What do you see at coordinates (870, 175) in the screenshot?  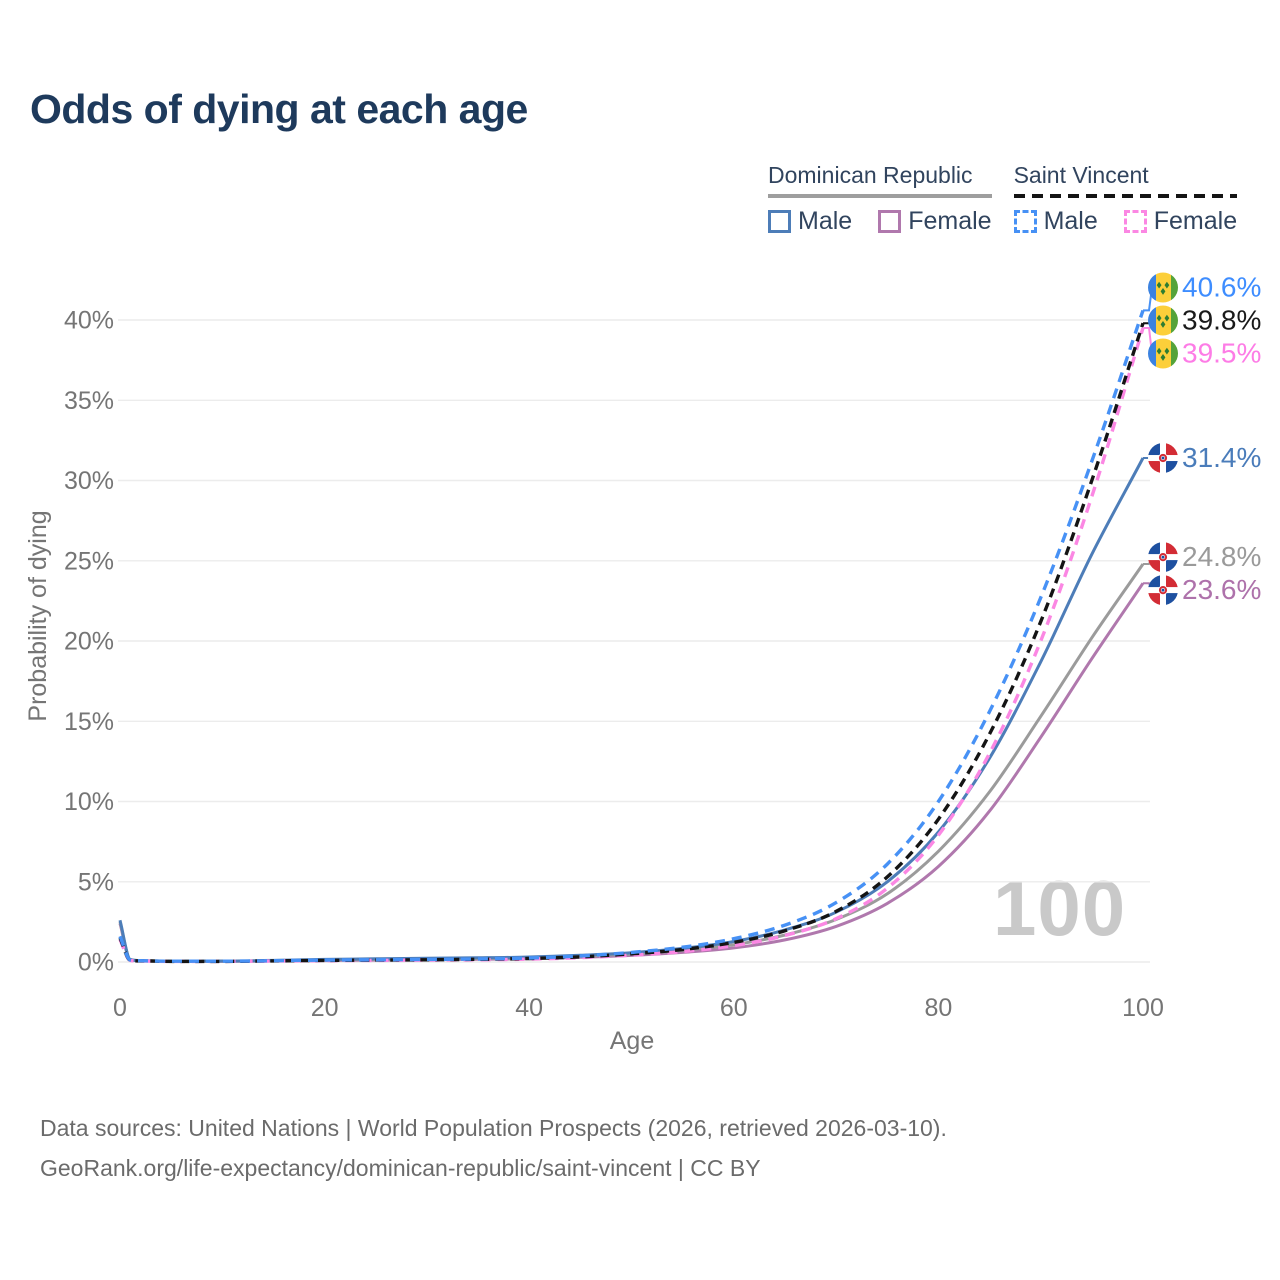 I see `legend-group-title-dominican-republic: Dominican Republic` at bounding box center [870, 175].